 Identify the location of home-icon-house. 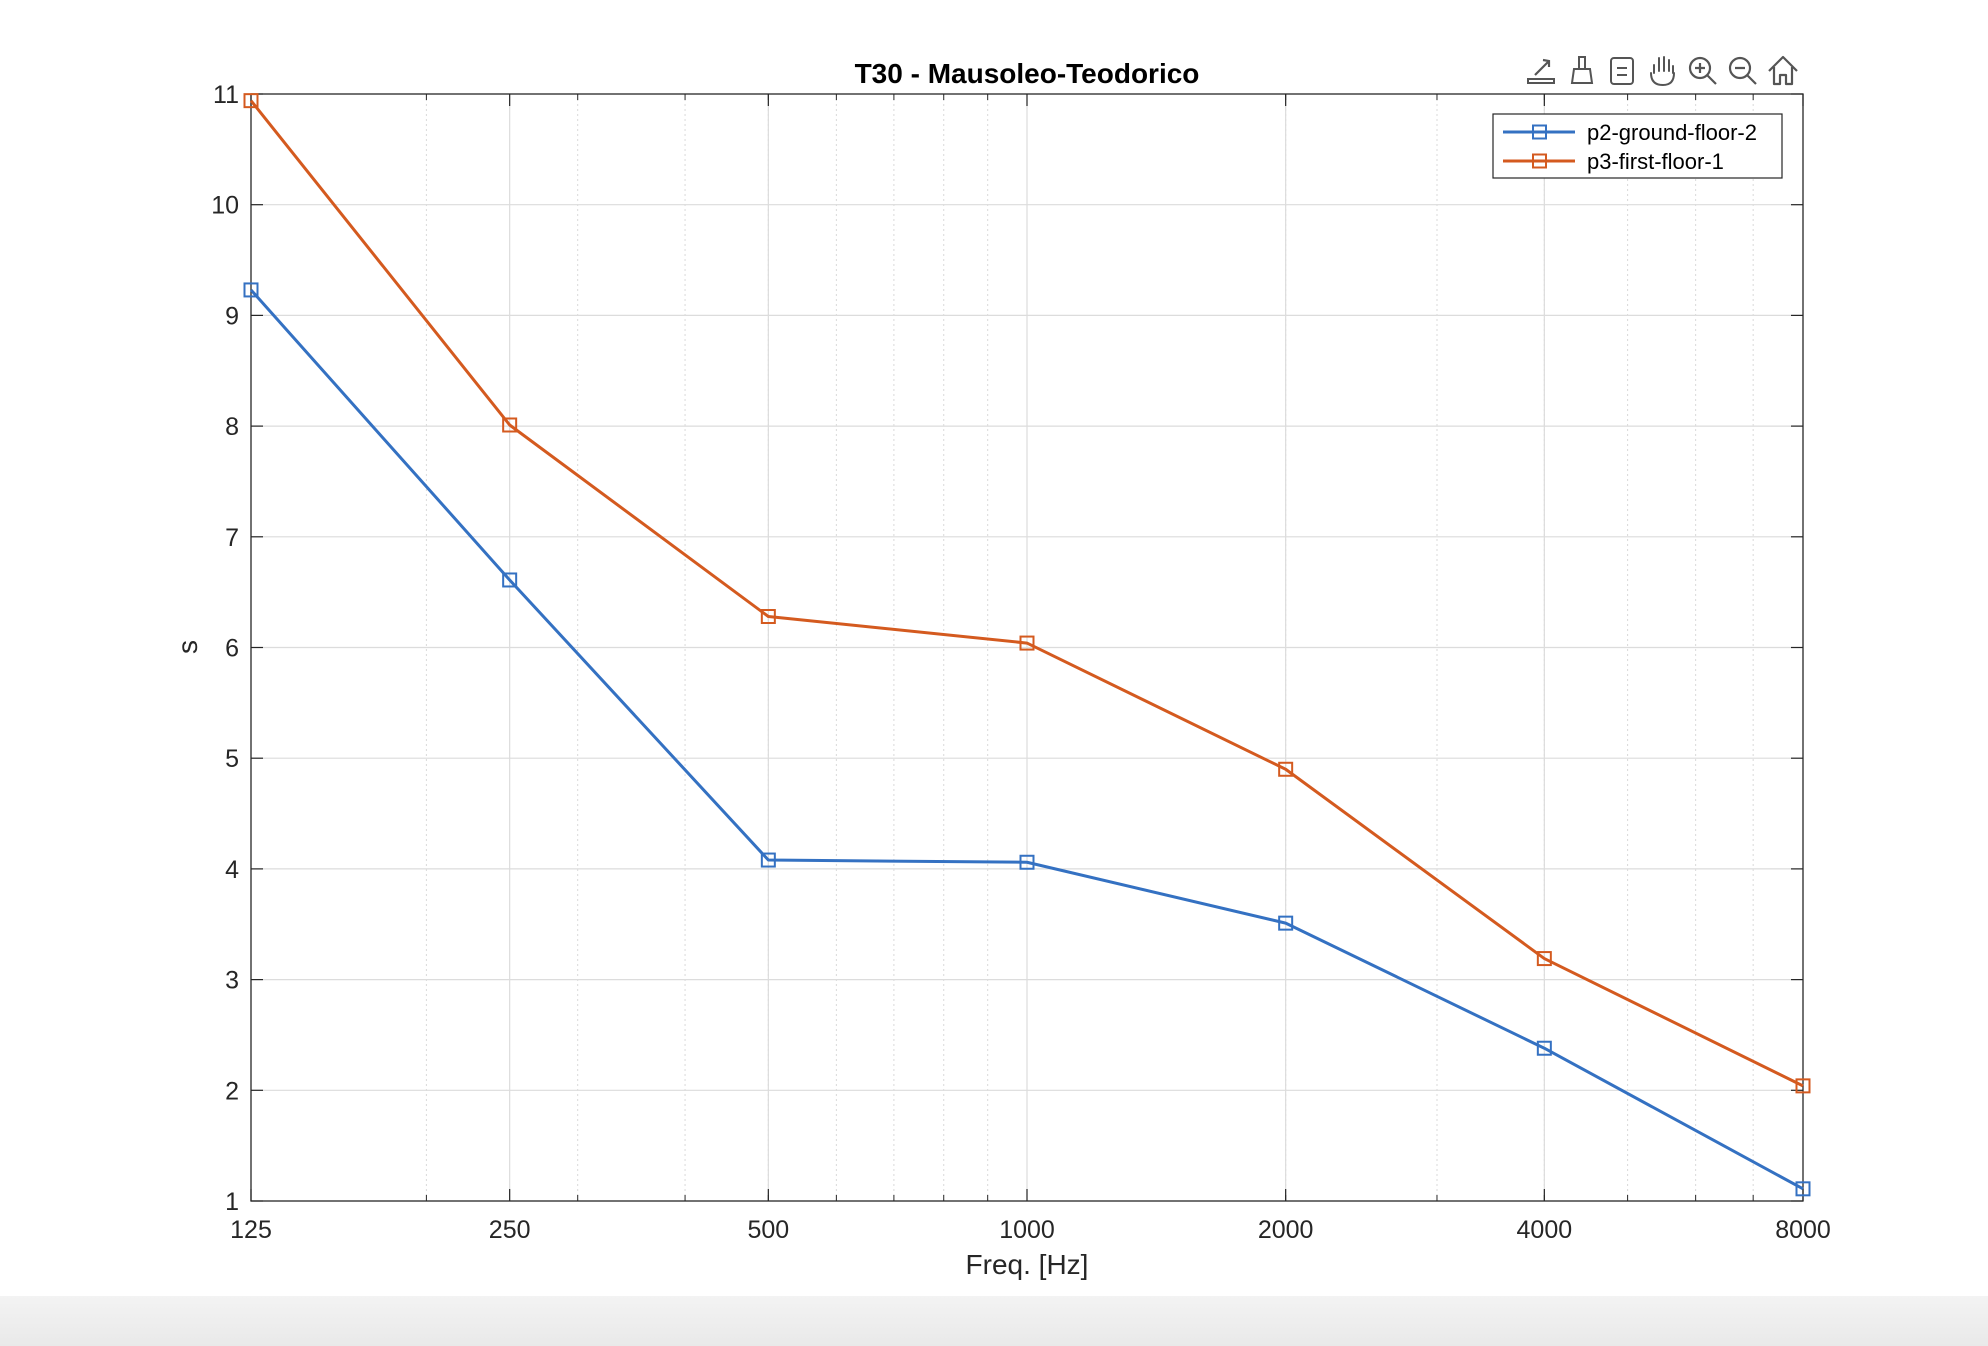
(1783, 70).